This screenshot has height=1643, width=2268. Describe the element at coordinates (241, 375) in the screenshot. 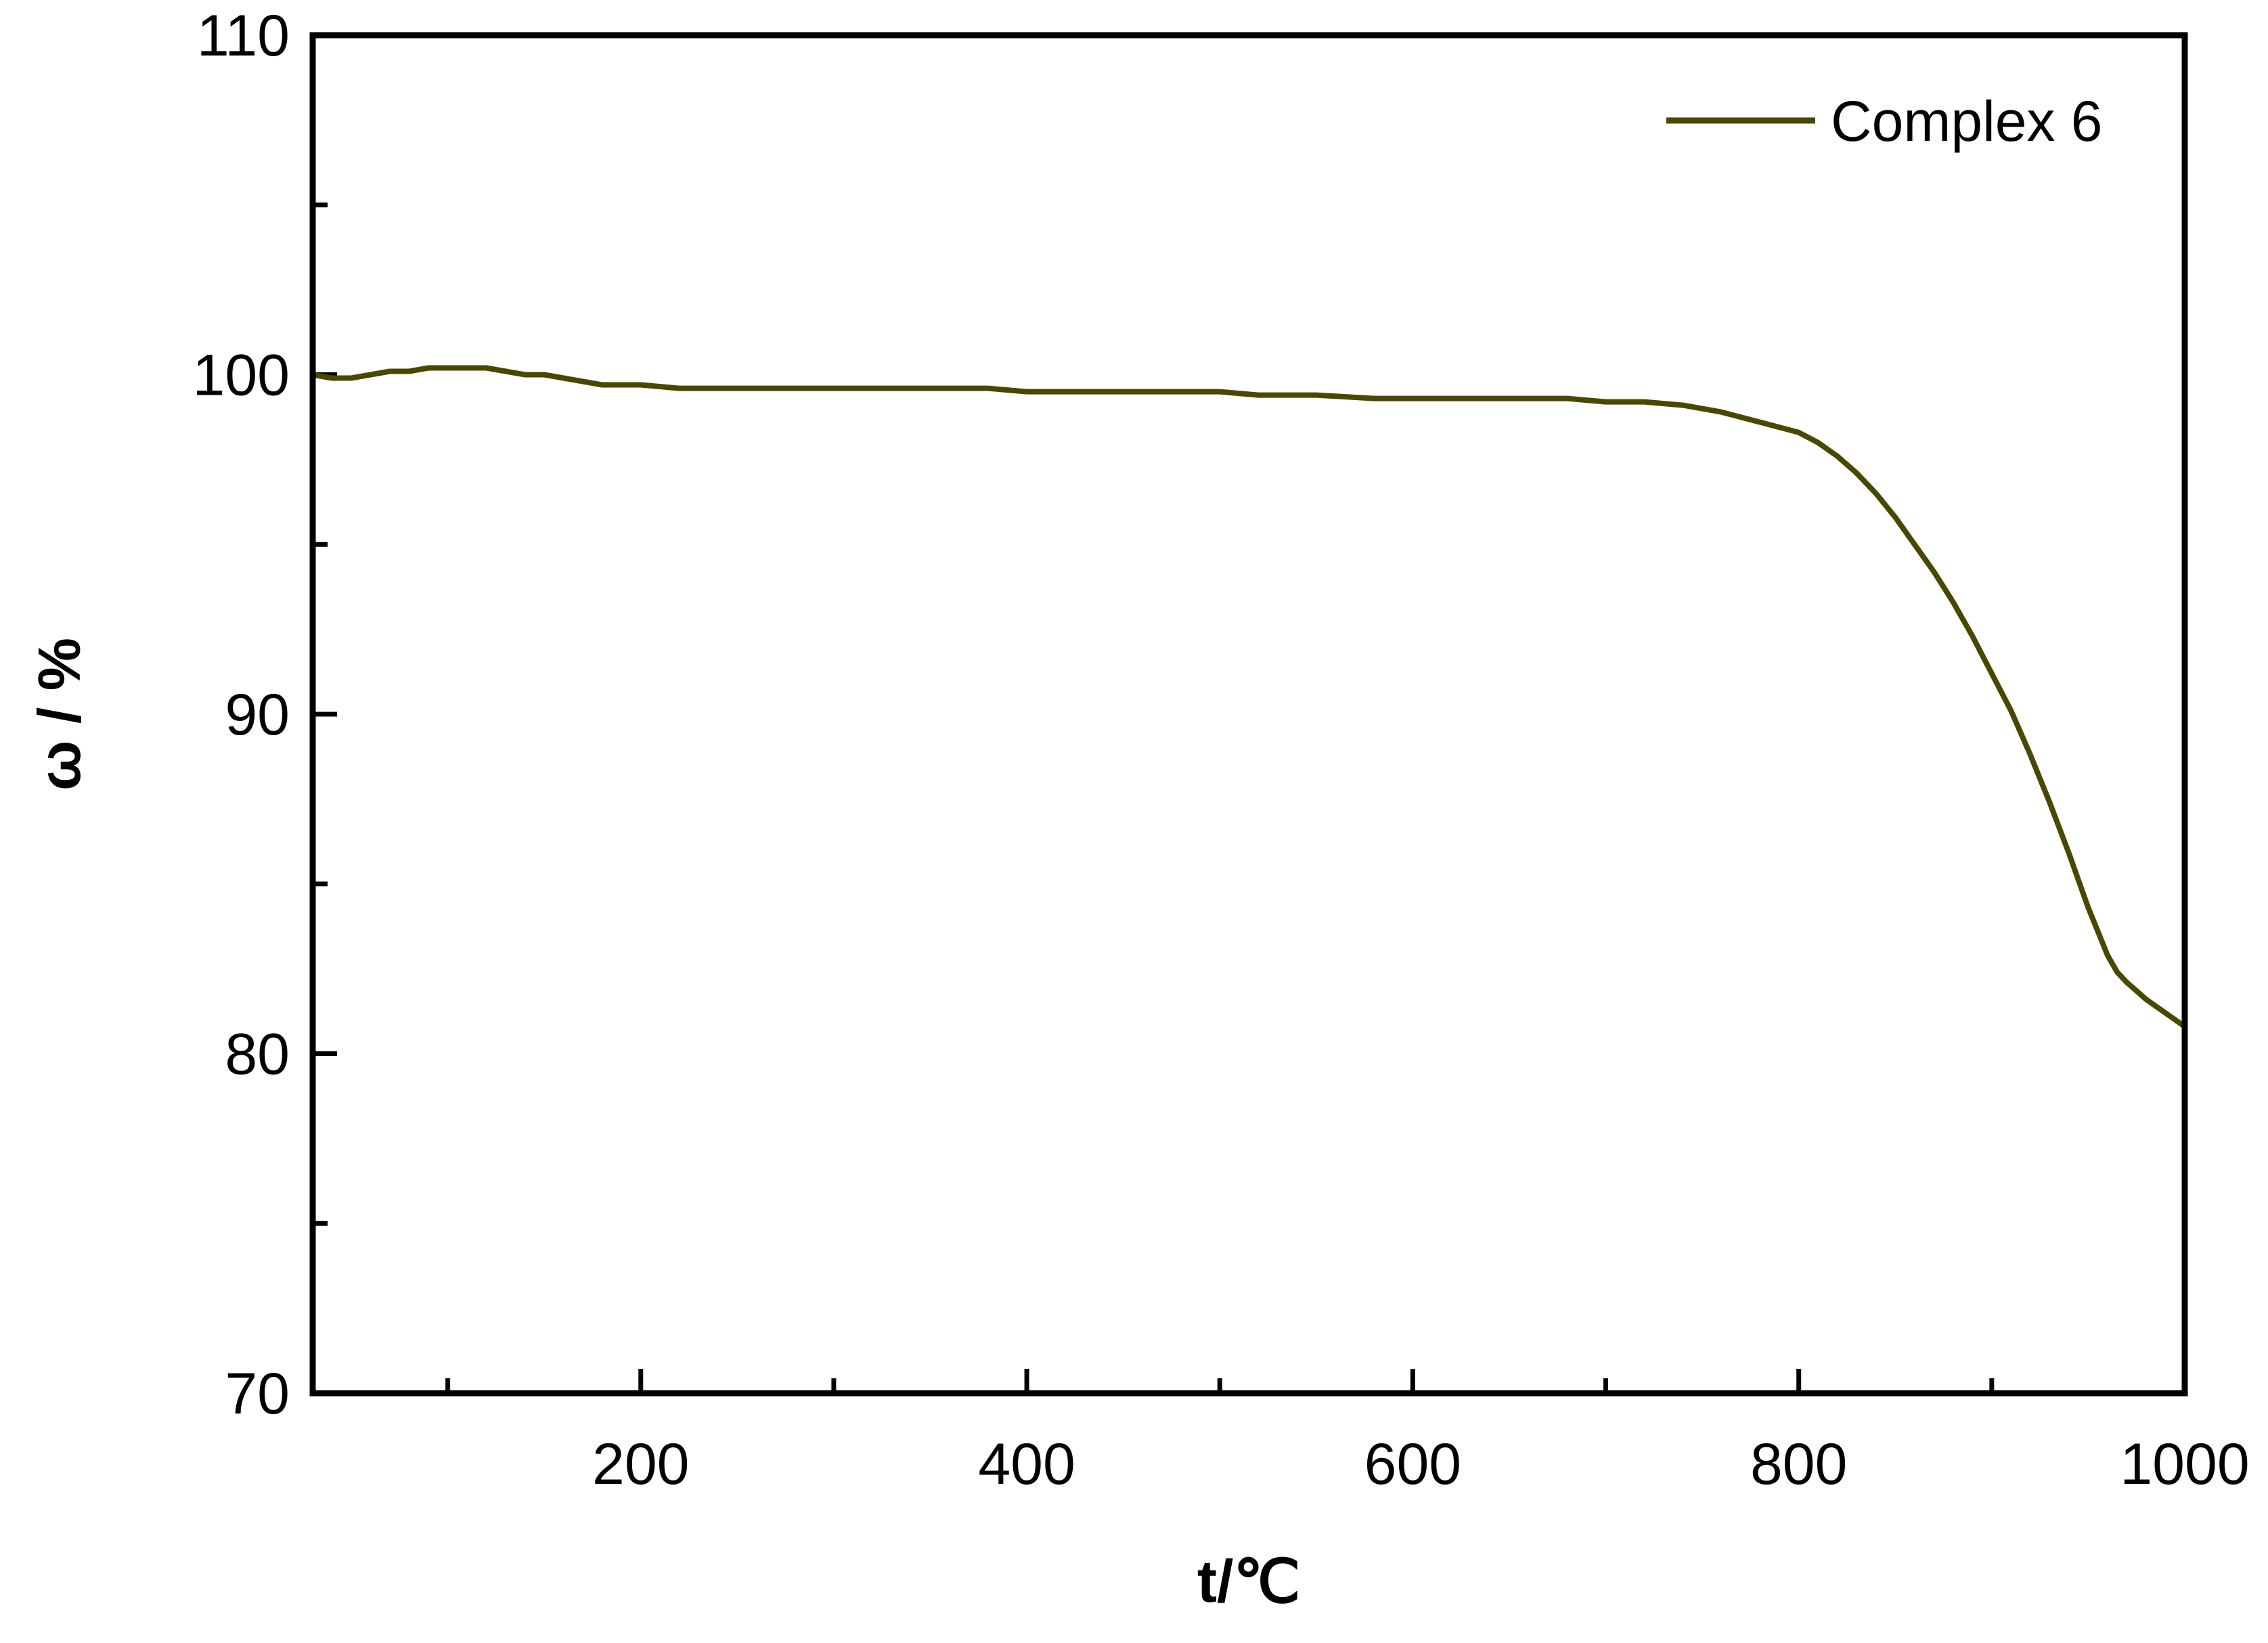

I see `y-tick-label-100: 100` at that location.